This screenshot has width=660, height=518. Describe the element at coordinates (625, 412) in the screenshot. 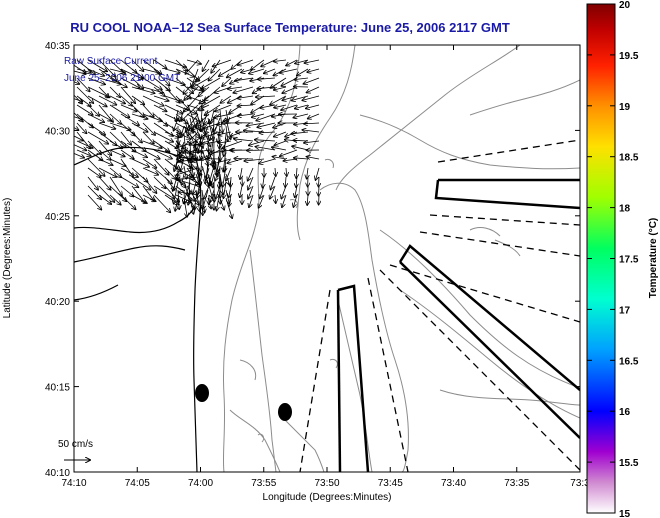

I see `colorbar-tick-label: 16` at that location.